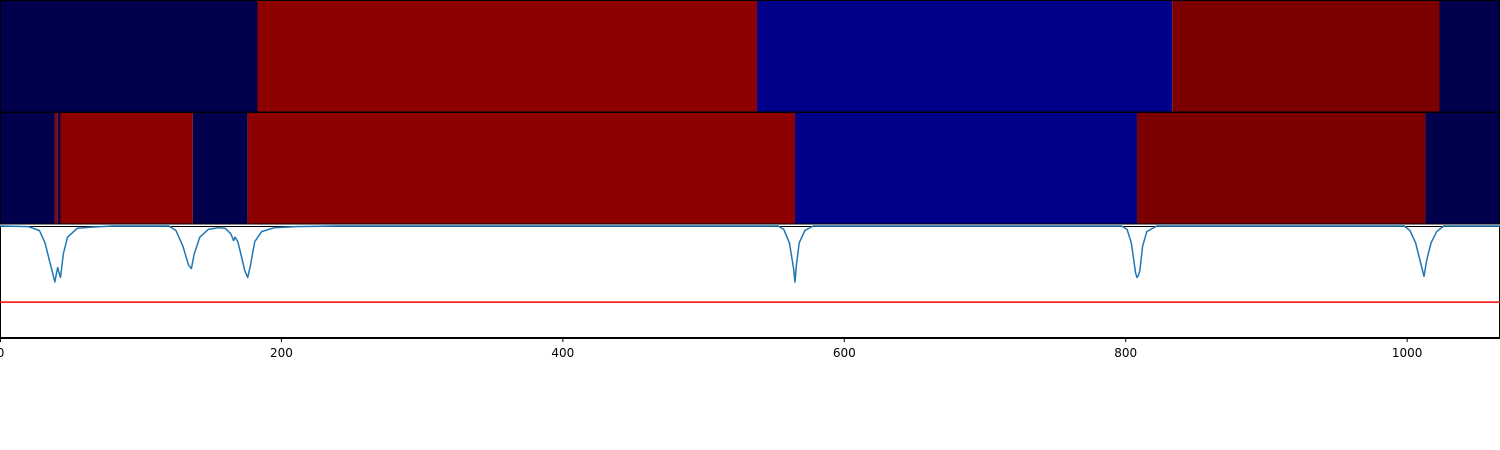 The image size is (1500, 450). What do you see at coordinates (1407, 353) in the screenshot?
I see `x-tick-label: 1000` at bounding box center [1407, 353].